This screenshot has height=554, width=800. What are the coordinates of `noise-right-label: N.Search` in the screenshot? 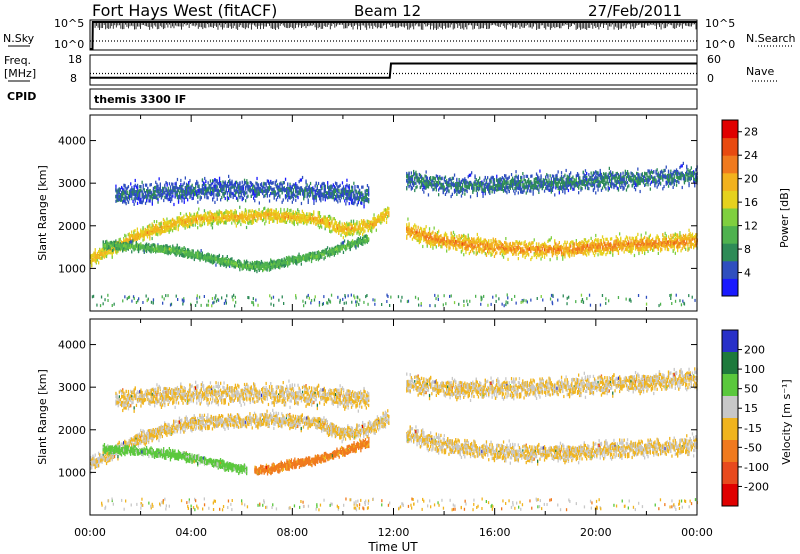 It's located at (771, 38).